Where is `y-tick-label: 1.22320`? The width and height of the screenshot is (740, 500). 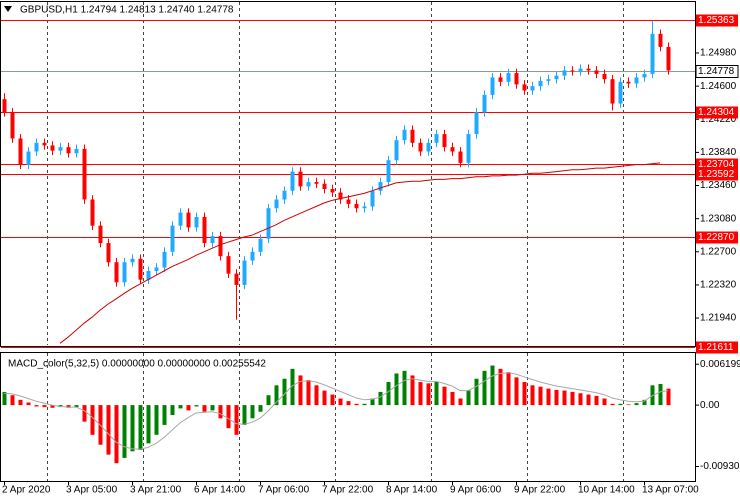 y-tick-label: 1.22320 is located at coordinates (718, 285).